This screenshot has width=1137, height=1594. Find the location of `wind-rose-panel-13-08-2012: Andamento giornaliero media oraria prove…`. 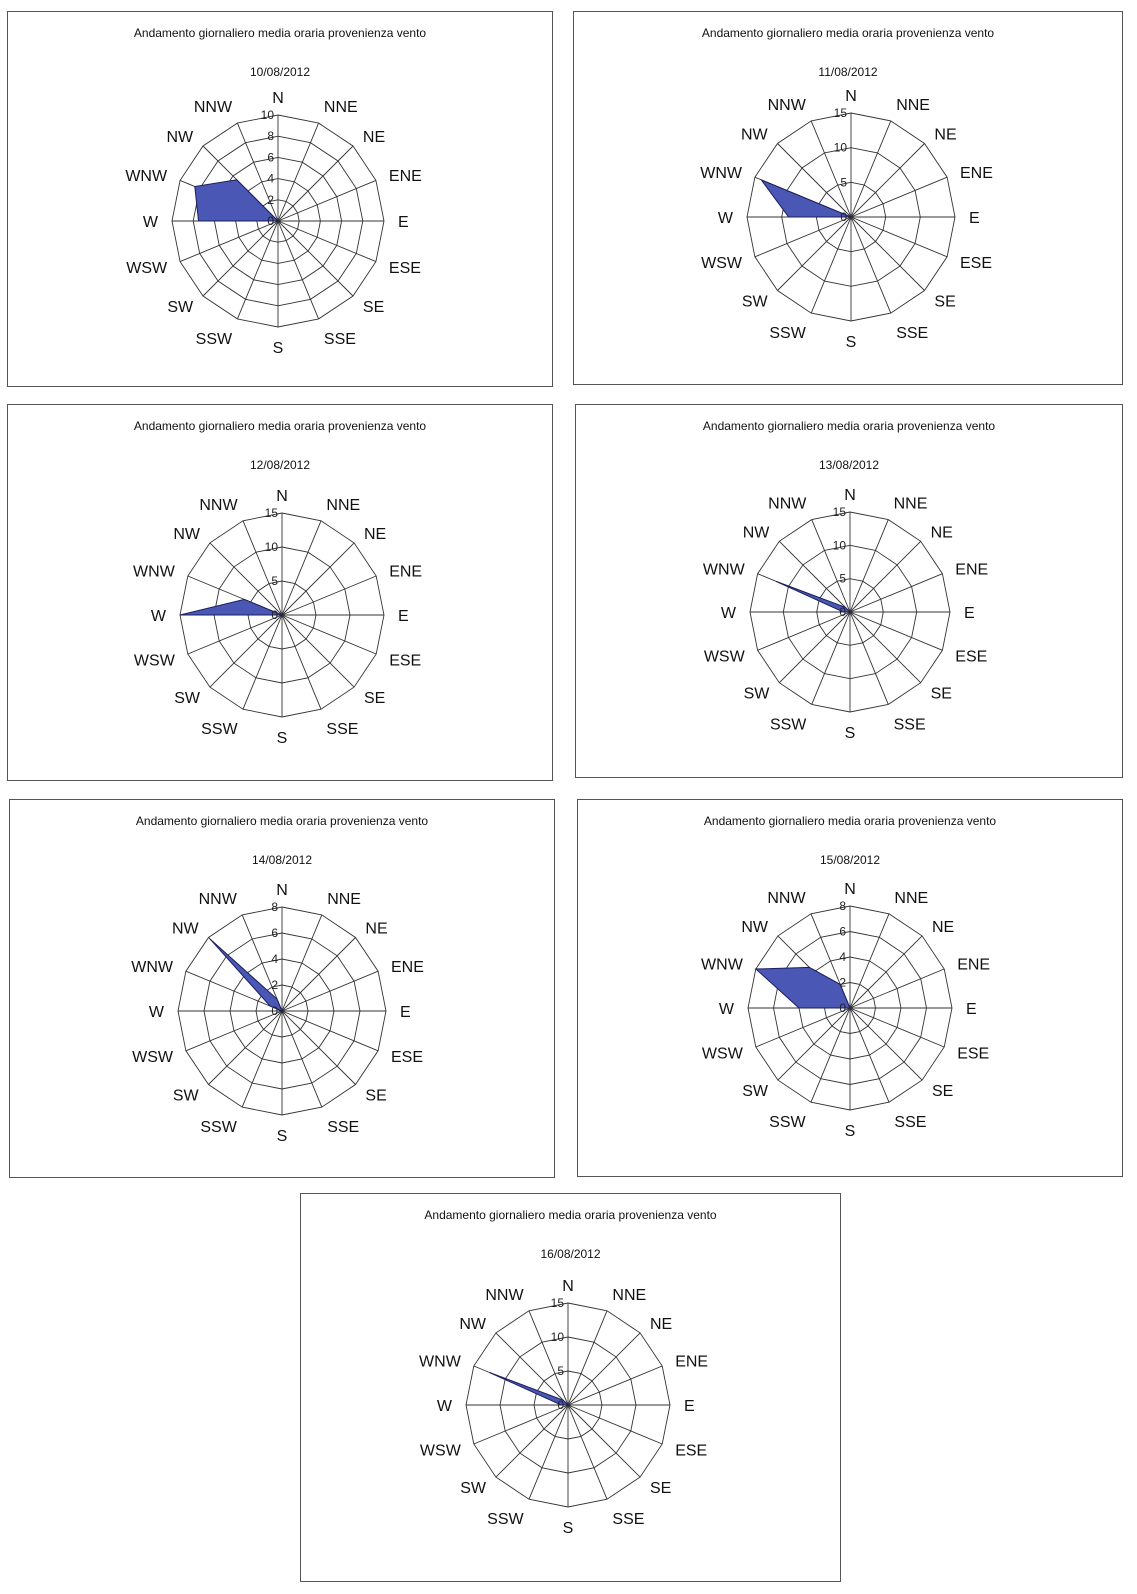

wind-rose-panel-13-08-2012: Andamento giornaliero media oraria prove… is located at coordinates (849, 591).